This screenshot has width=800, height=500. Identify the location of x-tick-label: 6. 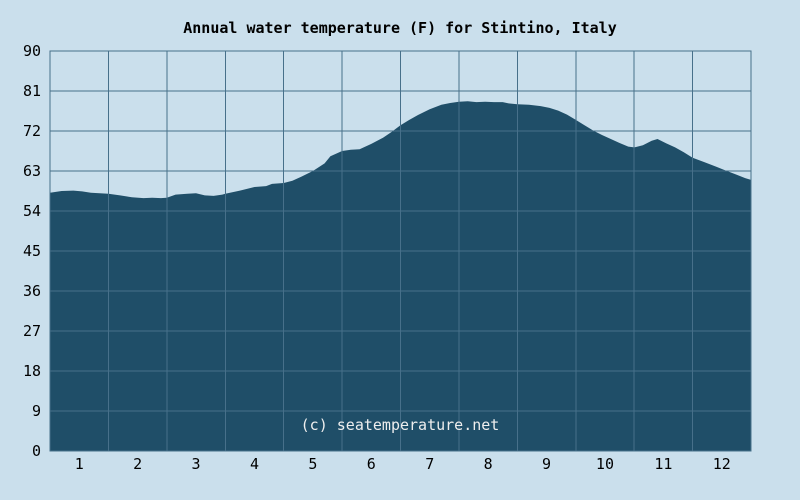
(371, 464).